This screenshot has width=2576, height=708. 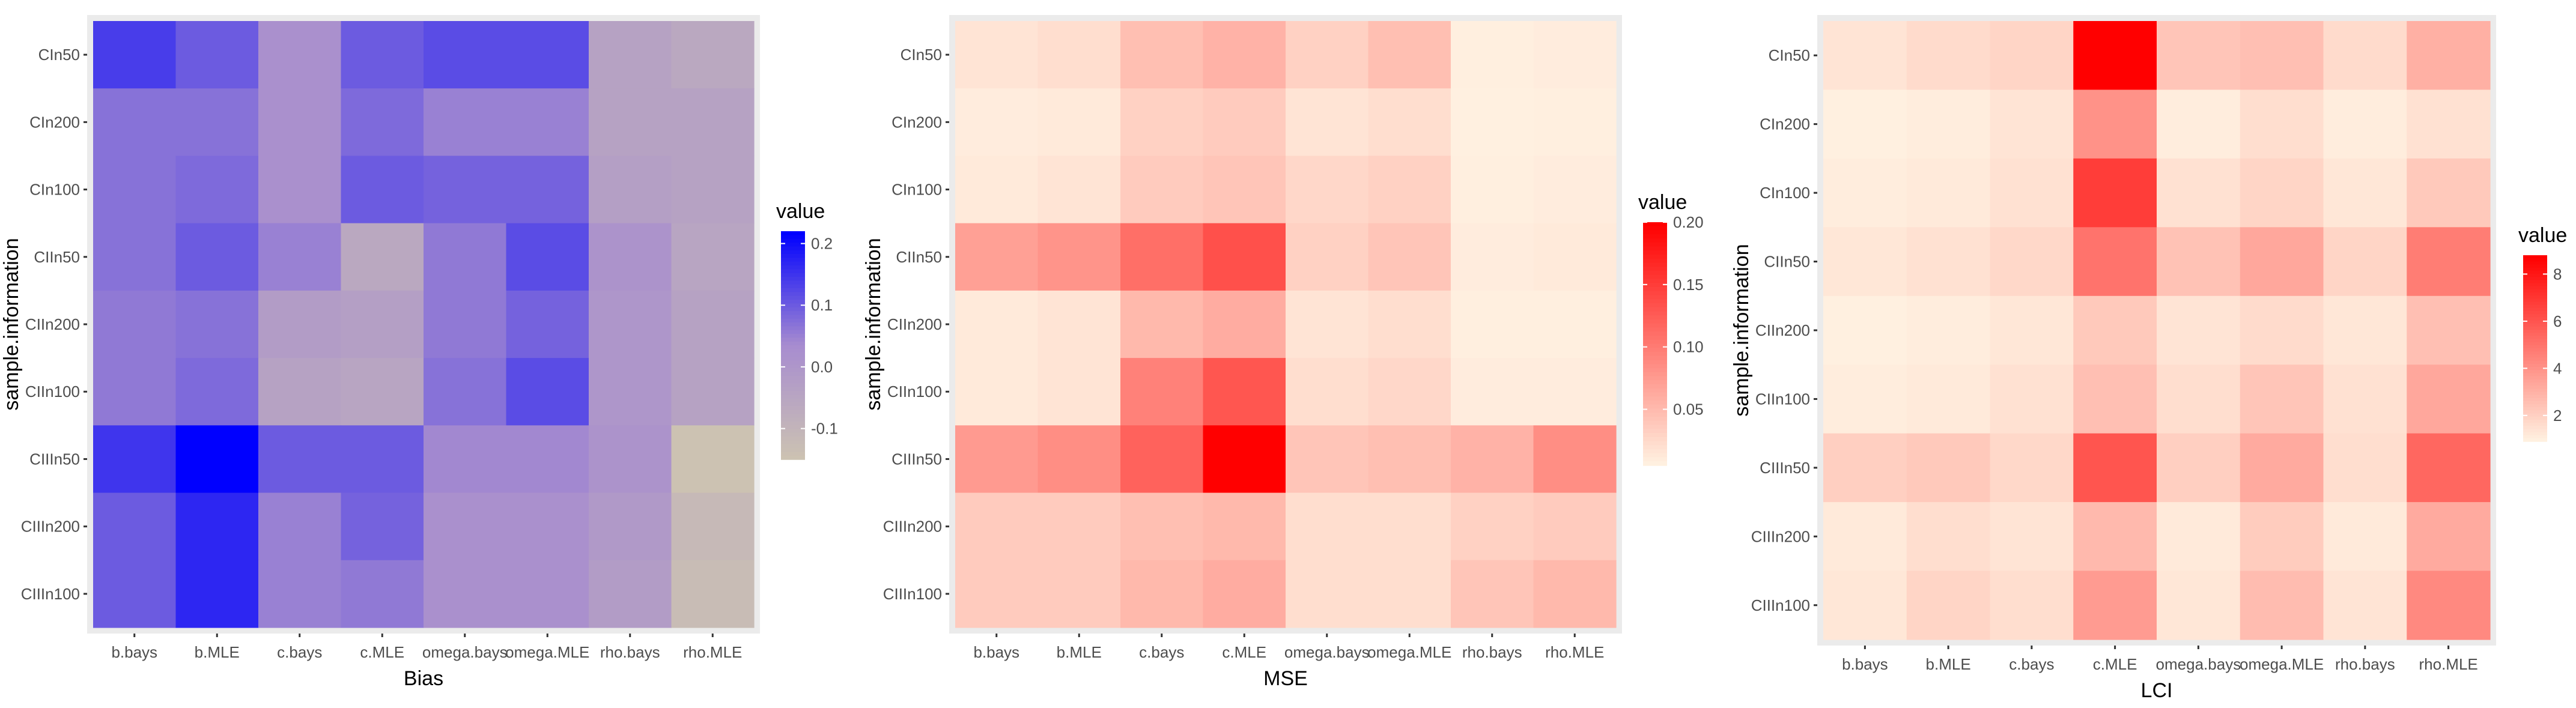 I want to click on y-tick-label: CIIn100, so click(x=53, y=392).